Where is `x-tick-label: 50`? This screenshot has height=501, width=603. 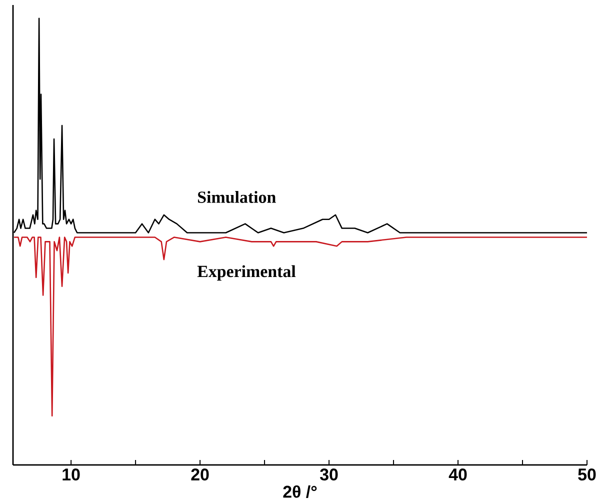
x-tick-label: 50 is located at coordinates (587, 474).